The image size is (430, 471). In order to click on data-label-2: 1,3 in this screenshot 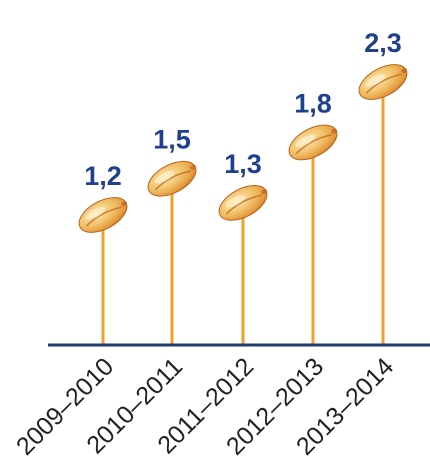, I will do `click(243, 164)`.